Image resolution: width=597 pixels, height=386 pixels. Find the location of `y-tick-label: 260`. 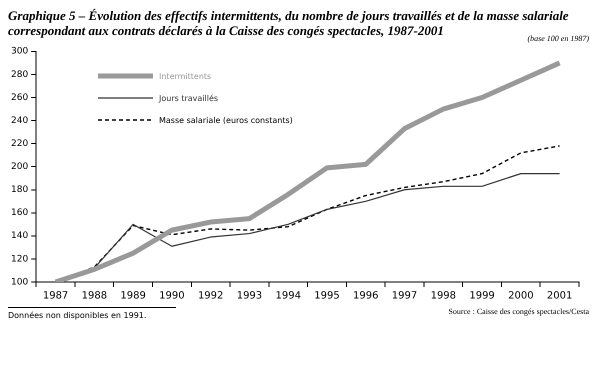

y-tick-label: 260 is located at coordinates (19, 97).